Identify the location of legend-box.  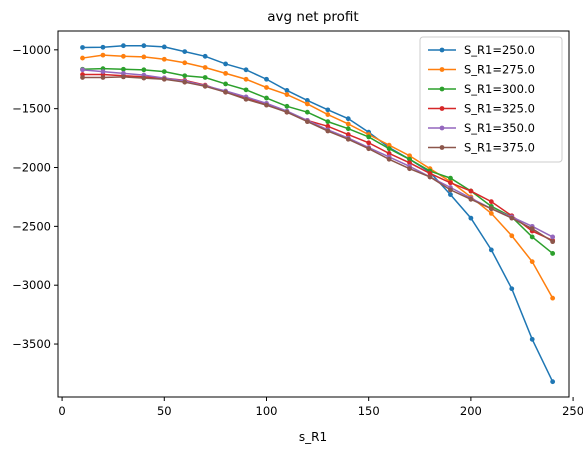
(491, 99).